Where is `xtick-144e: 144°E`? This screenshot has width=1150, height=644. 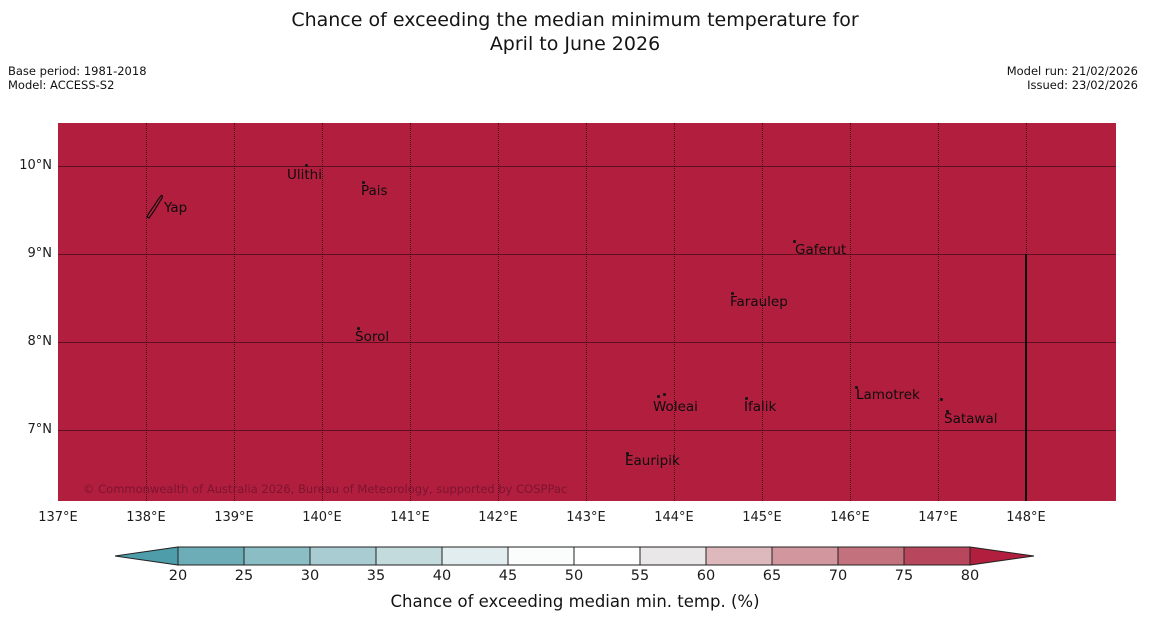
xtick-144e: 144°E is located at coordinates (674, 517).